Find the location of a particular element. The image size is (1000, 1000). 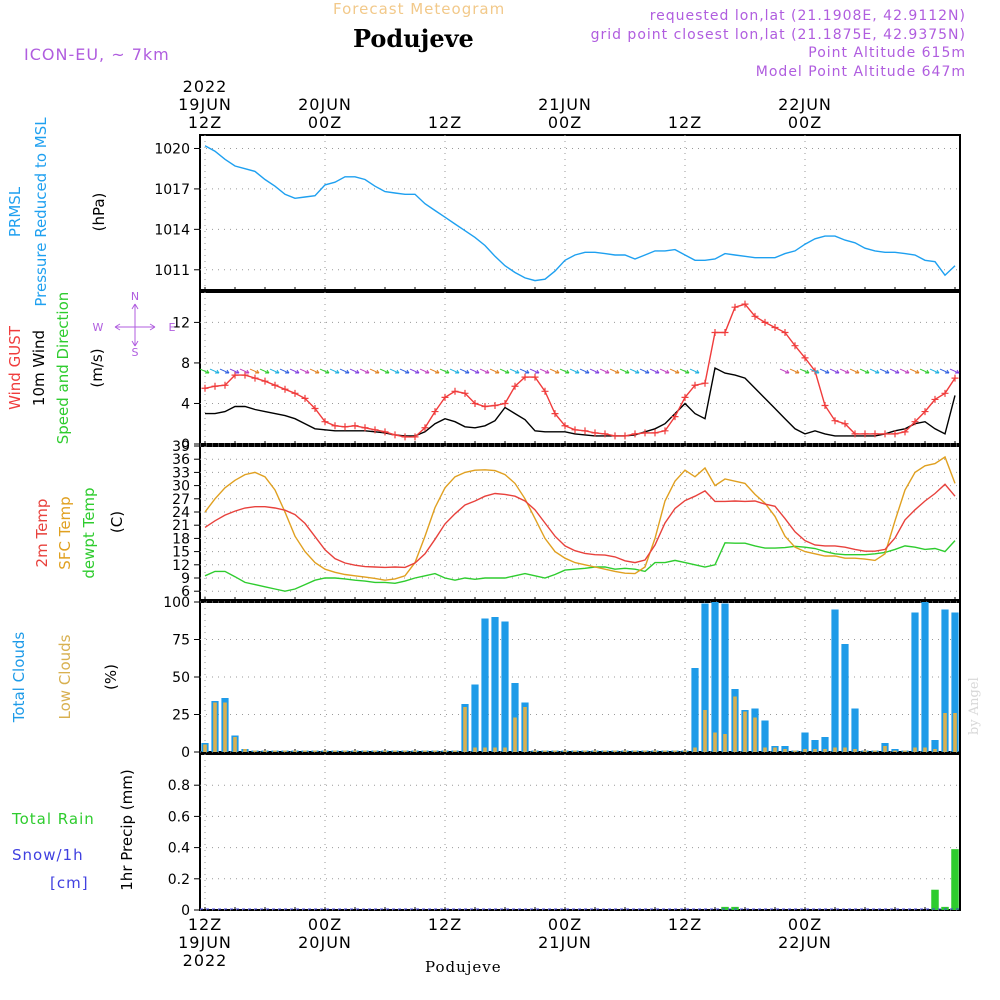

compass-n-label: N is located at coordinates (135, 296).